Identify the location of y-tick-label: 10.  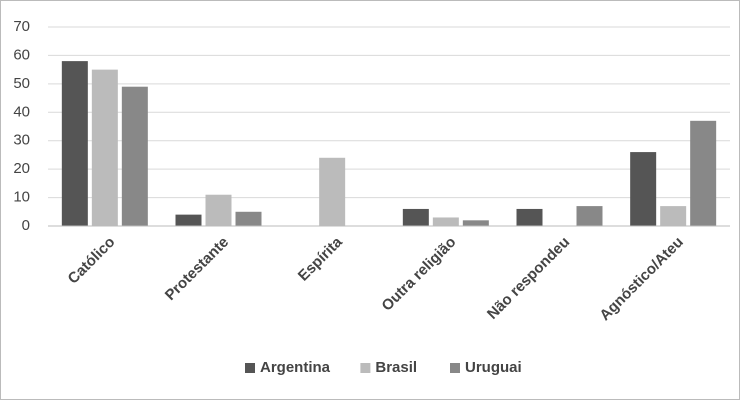
(21, 197).